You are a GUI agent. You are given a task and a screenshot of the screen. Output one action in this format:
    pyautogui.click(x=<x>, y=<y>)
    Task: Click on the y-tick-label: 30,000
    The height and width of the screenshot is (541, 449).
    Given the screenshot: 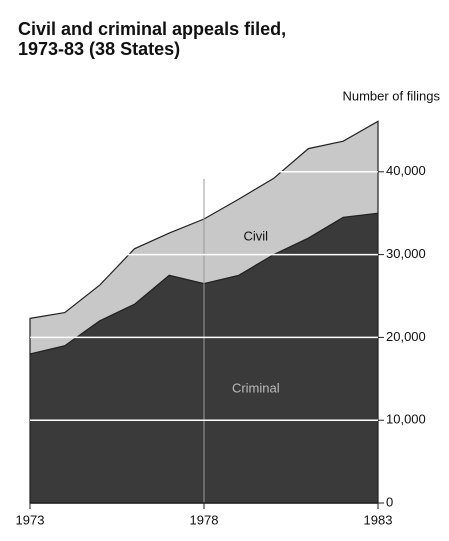 What is the action you would take?
    pyautogui.click(x=406, y=253)
    